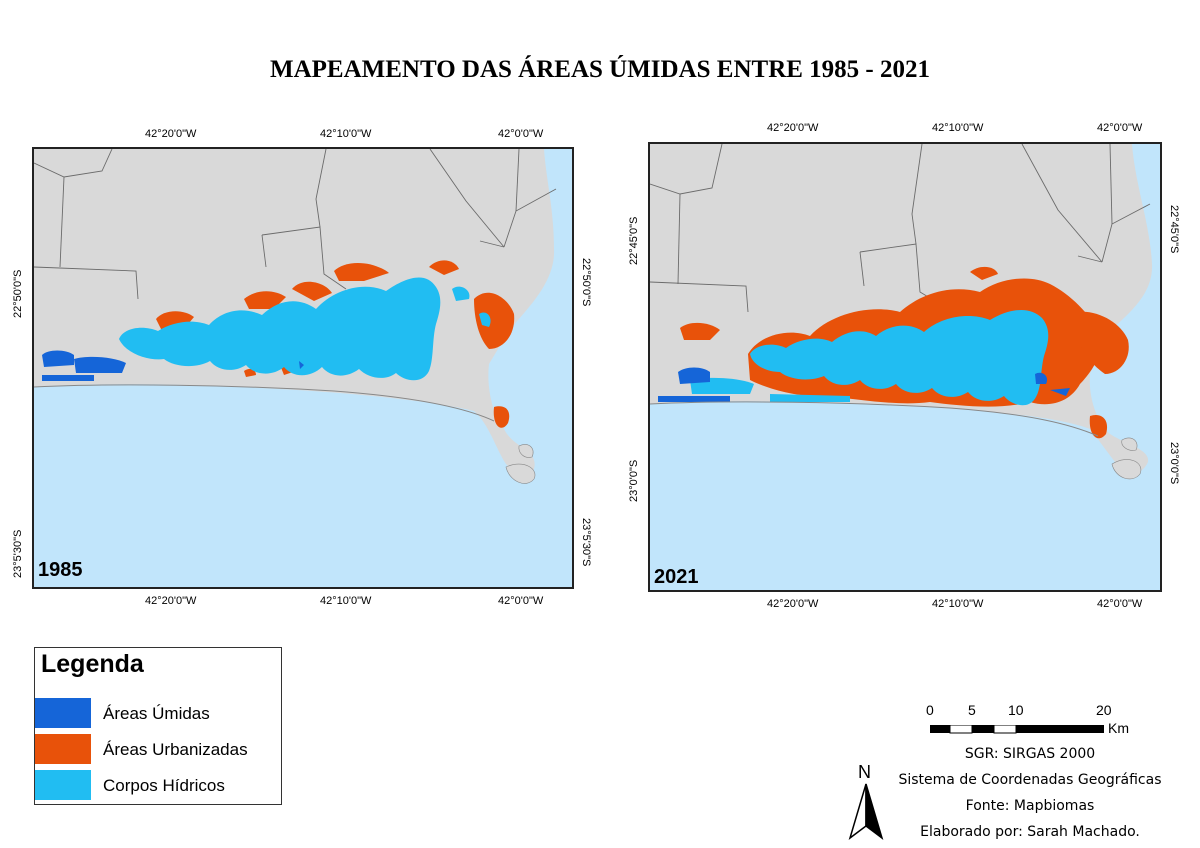 The width and height of the screenshot is (1200, 848). I want to click on north-arrow: N, so click(866, 802).